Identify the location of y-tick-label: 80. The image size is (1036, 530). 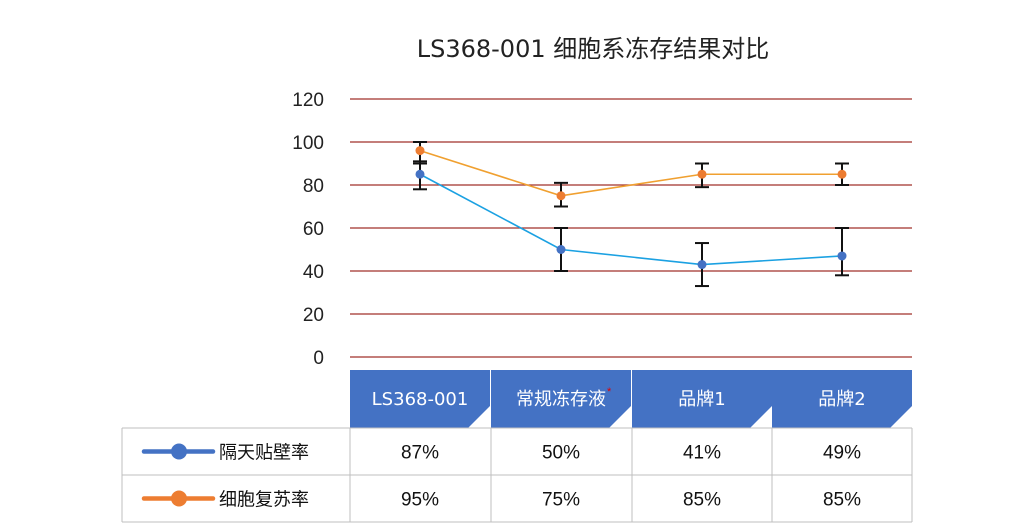
(313, 186).